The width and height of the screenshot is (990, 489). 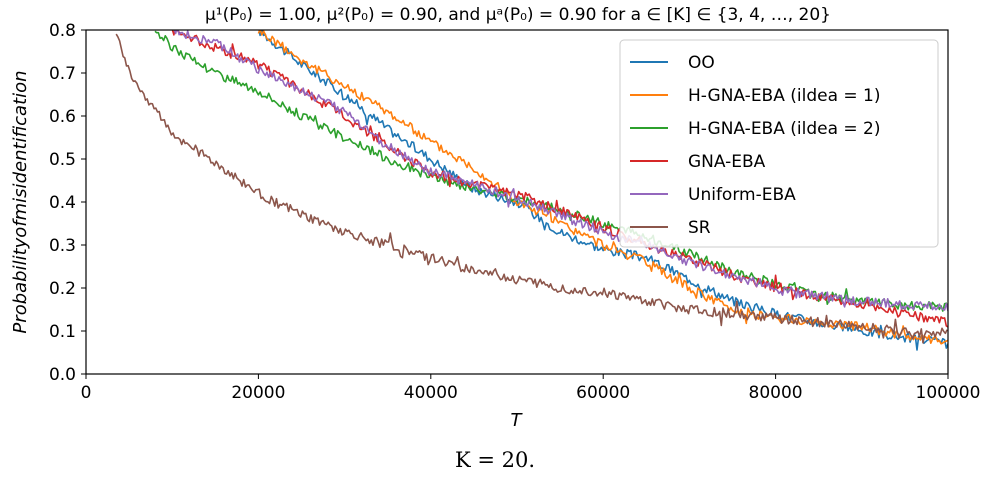 I want to click on x-tick-label: 60000, so click(x=603, y=393).